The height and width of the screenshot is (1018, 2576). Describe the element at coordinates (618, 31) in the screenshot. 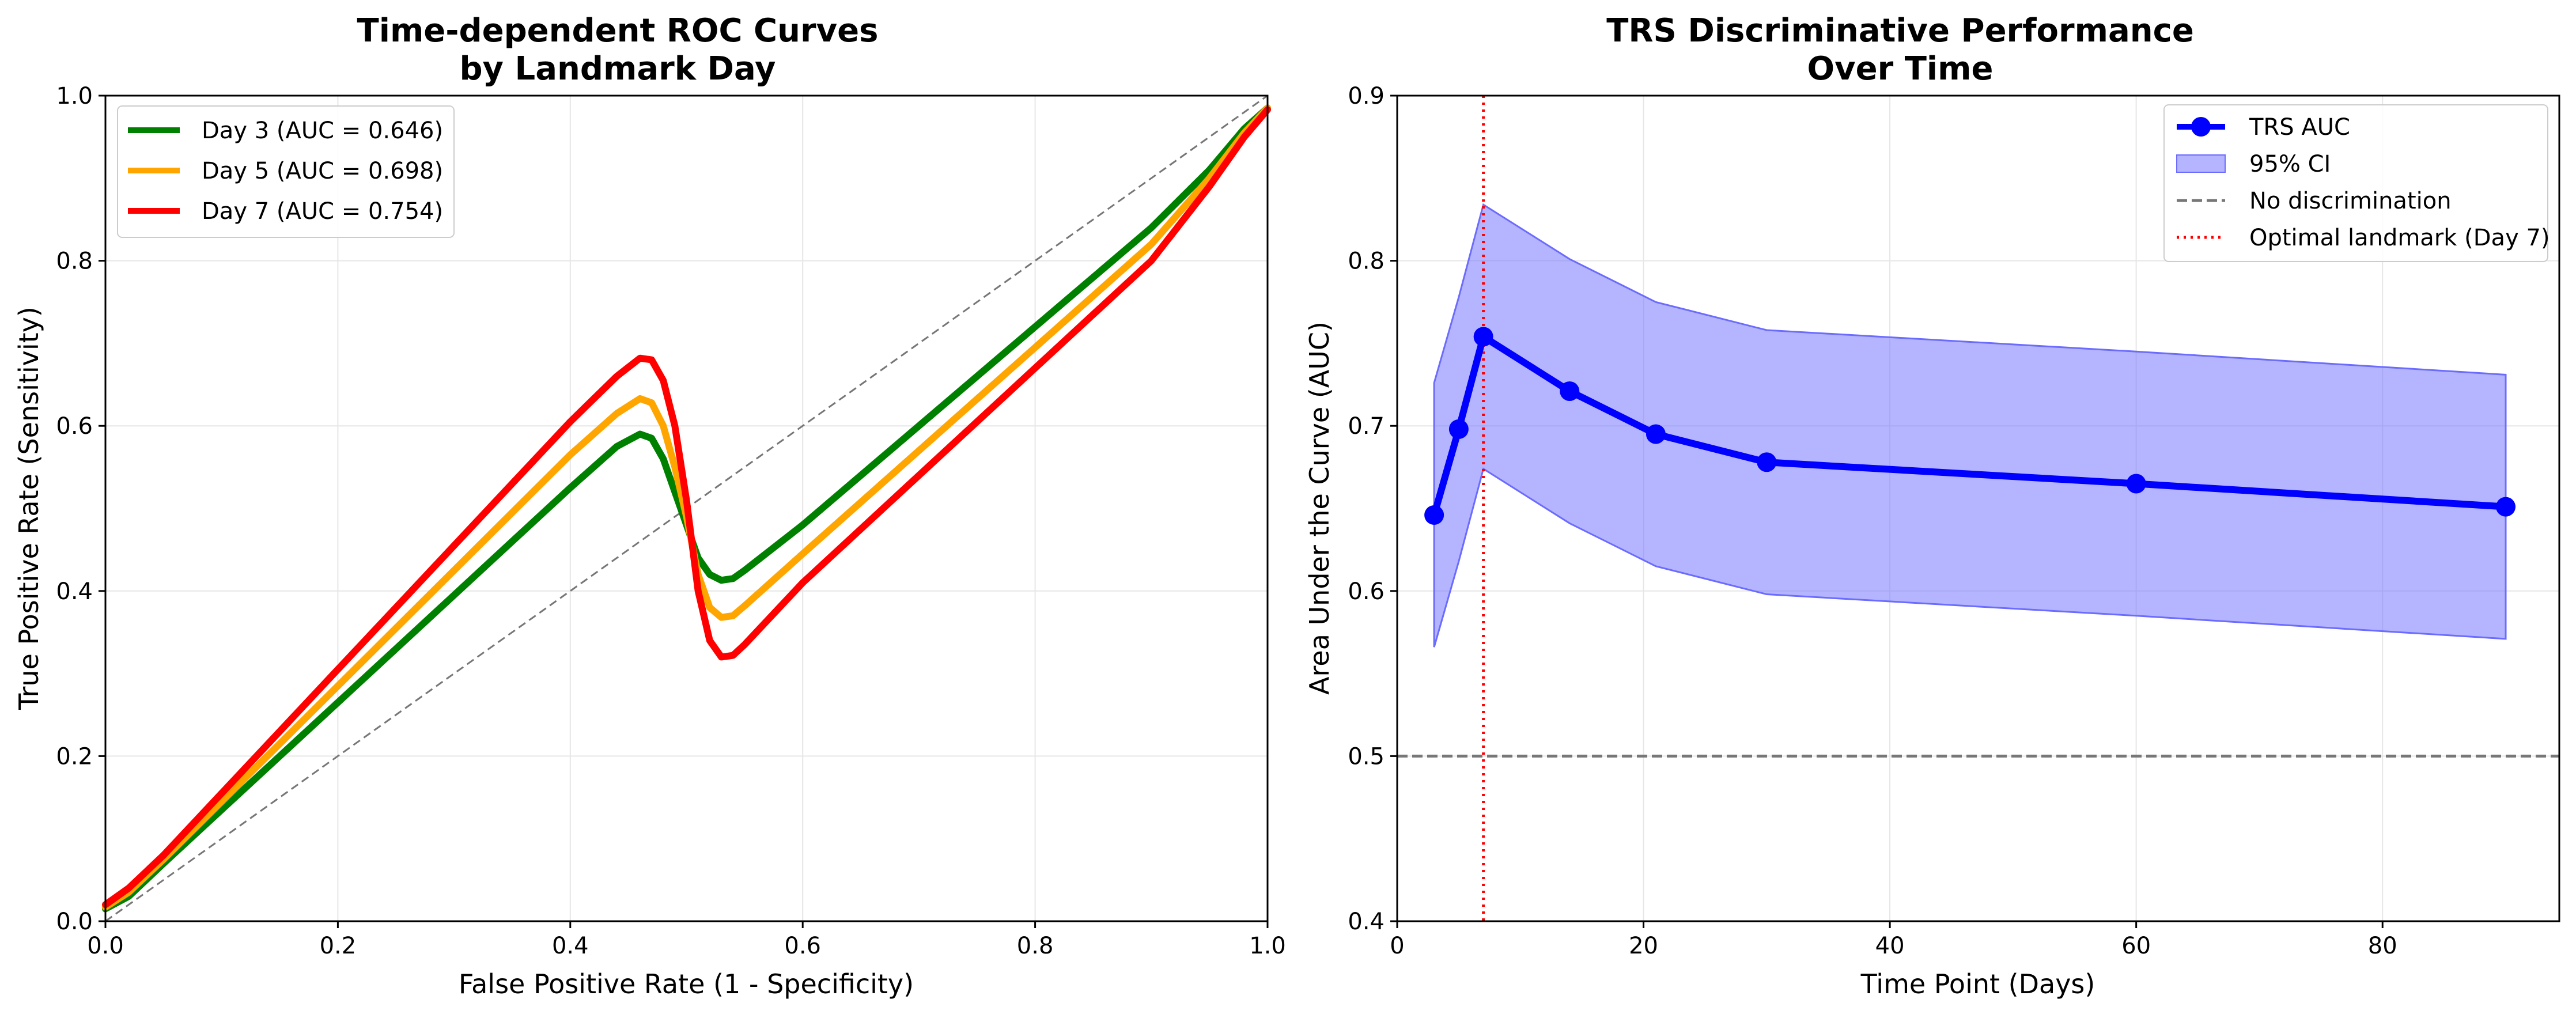

I see `roc-title-line-1: Time-dependent ROC Curves` at that location.